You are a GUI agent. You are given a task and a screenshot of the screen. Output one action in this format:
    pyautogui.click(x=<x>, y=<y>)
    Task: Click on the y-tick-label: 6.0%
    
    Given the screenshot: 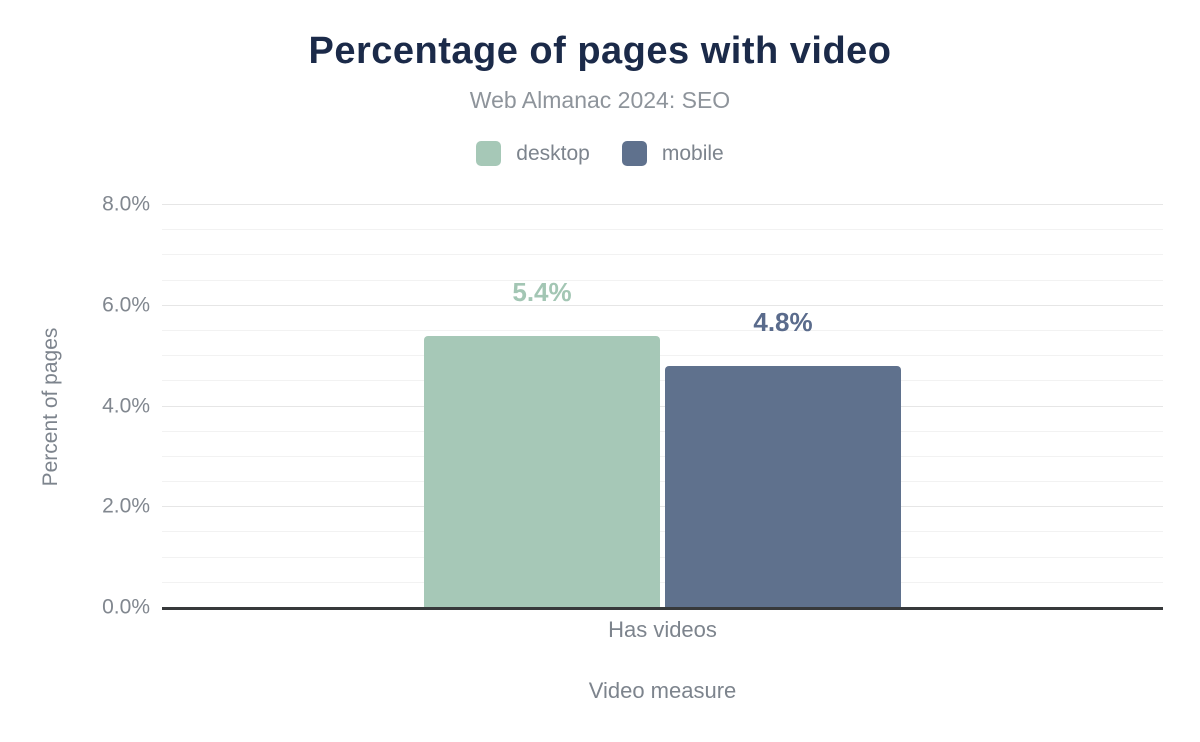 What is the action you would take?
    pyautogui.click(x=126, y=305)
    